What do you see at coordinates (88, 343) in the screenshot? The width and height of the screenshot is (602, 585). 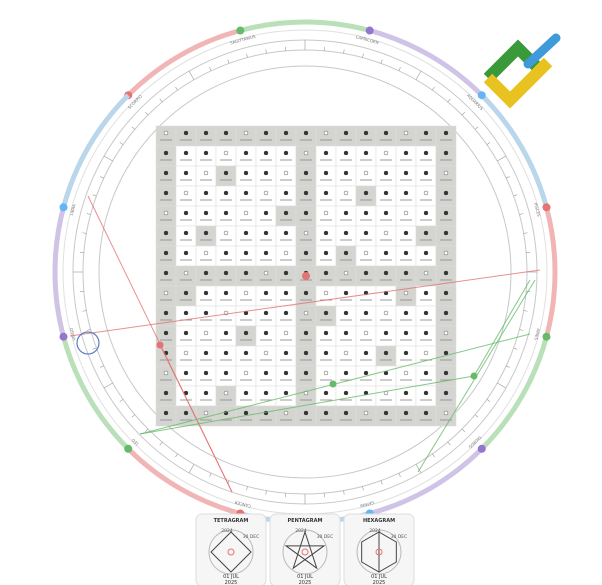 I see `planet-ring` at bounding box center [88, 343].